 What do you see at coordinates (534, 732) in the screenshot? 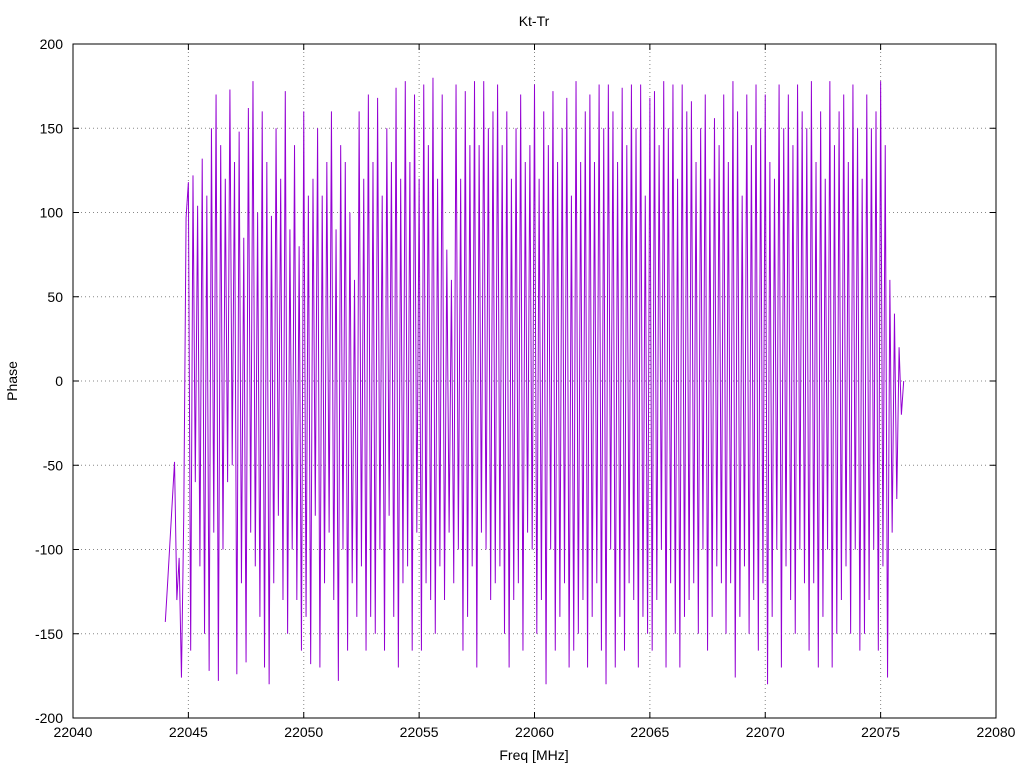
I see `x-tick-label: 22060` at bounding box center [534, 732].